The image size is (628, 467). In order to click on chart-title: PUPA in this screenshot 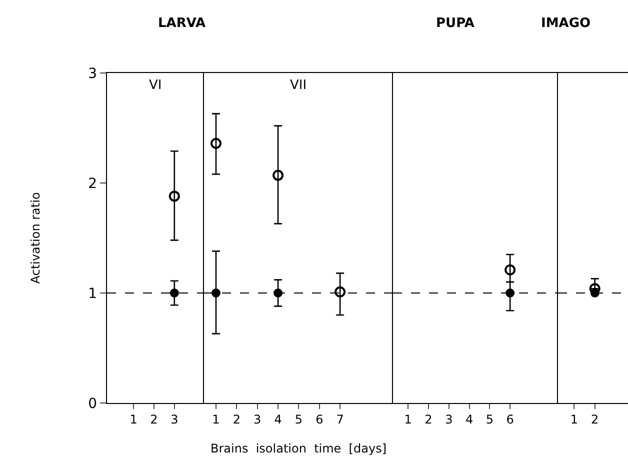, I will do `click(455, 23)`.